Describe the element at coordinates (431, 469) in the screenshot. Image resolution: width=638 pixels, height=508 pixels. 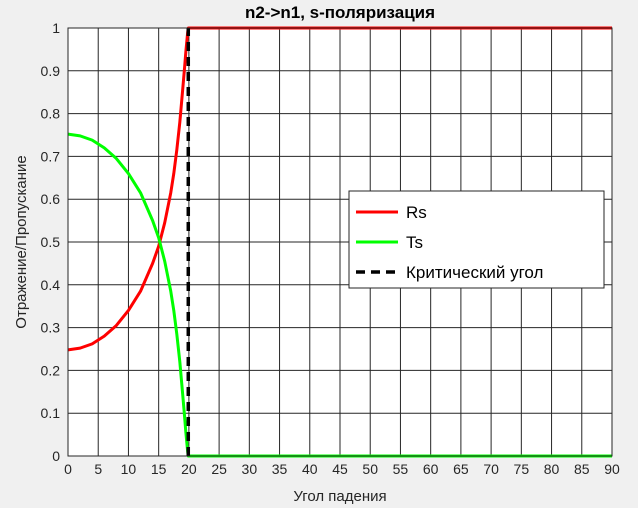
I see `x-tick-label: 60` at that location.